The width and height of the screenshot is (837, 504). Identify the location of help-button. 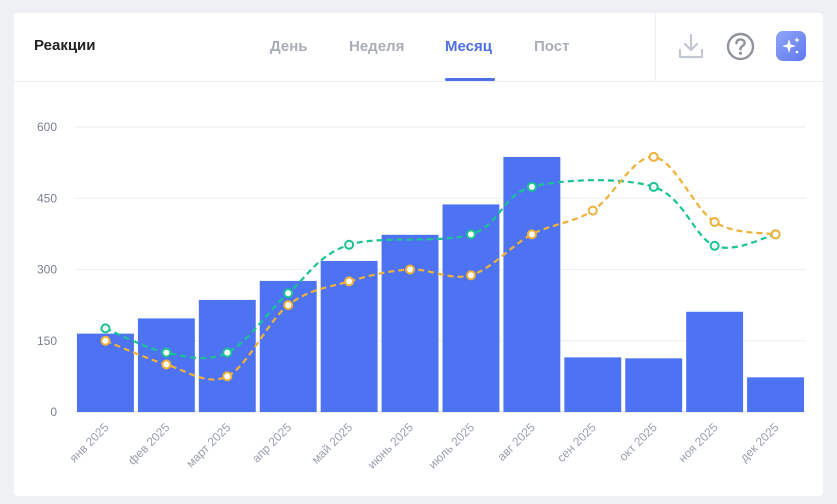
(740, 46).